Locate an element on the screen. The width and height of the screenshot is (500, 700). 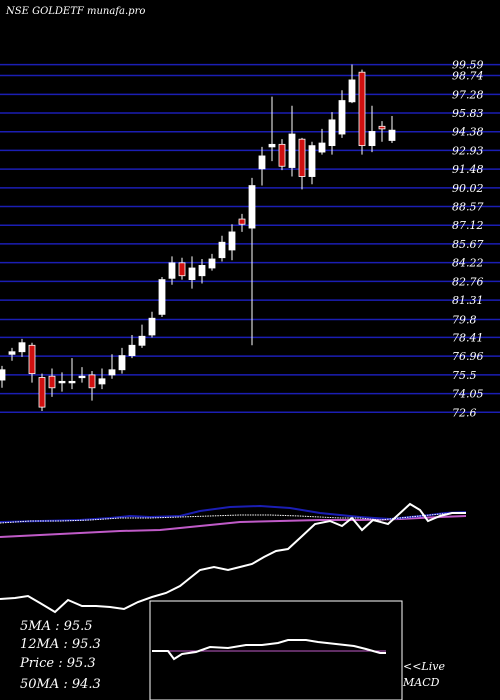
y-tick-label: 75.5 is located at coordinates (464, 375).